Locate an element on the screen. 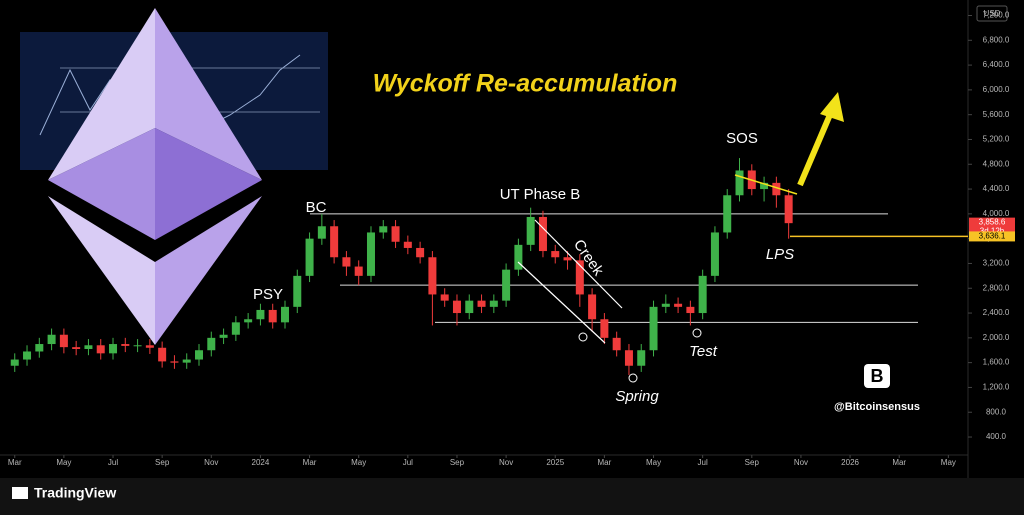 The image size is (1024, 515). y-tick-label: 4,800.0 is located at coordinates (996, 163).